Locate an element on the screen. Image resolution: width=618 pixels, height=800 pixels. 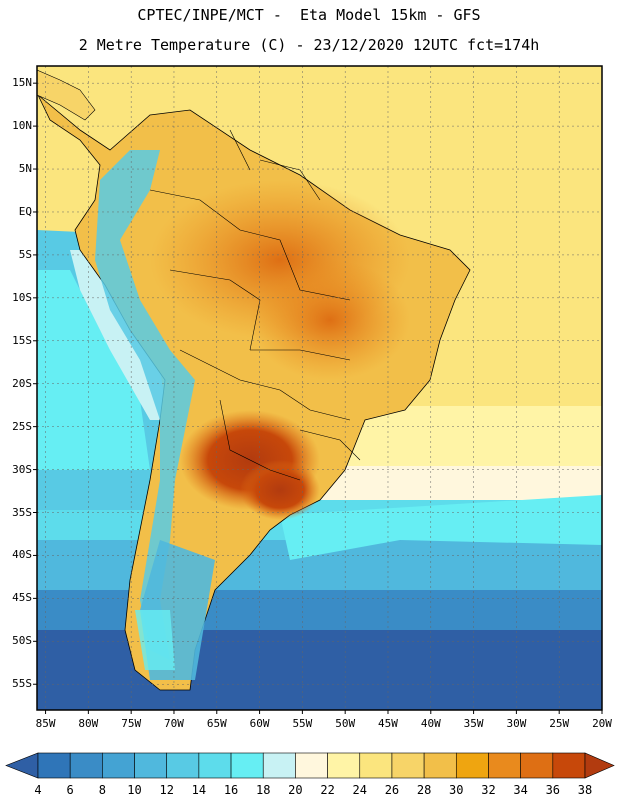
lat-tick-label: 10N is located at coordinates (22, 126).